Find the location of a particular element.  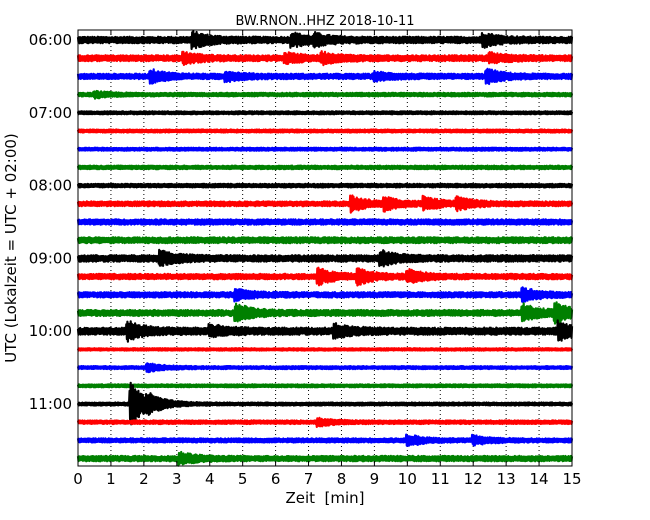

y-tick-label: 10:00 is located at coordinates (50, 331).